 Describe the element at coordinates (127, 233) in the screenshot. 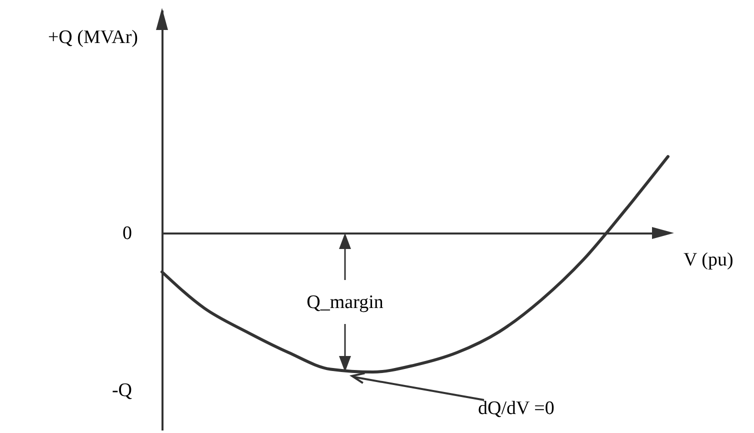

I see `text: 0` at that location.